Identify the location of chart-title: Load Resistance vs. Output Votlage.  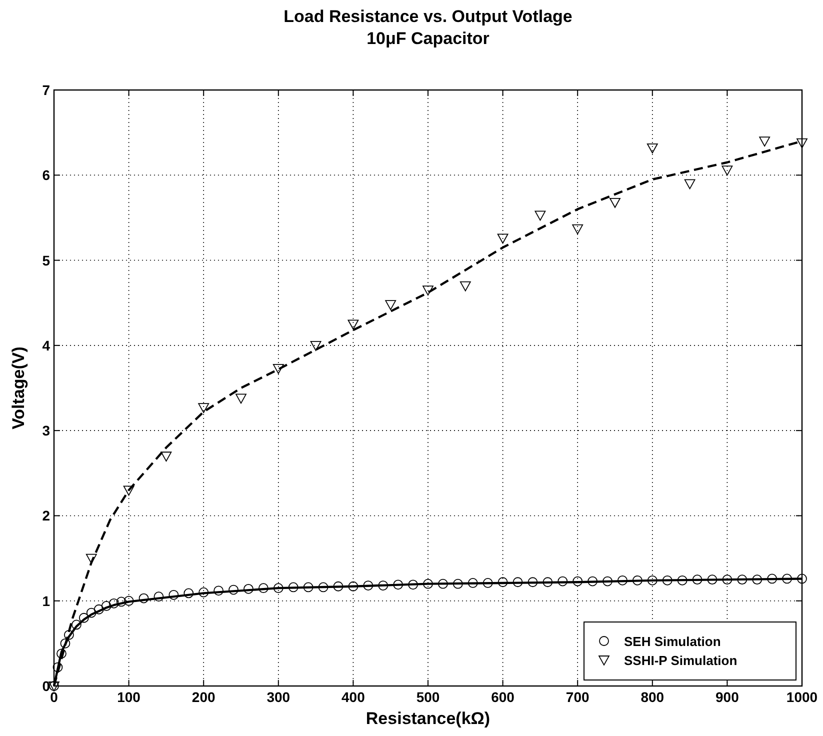
(428, 16).